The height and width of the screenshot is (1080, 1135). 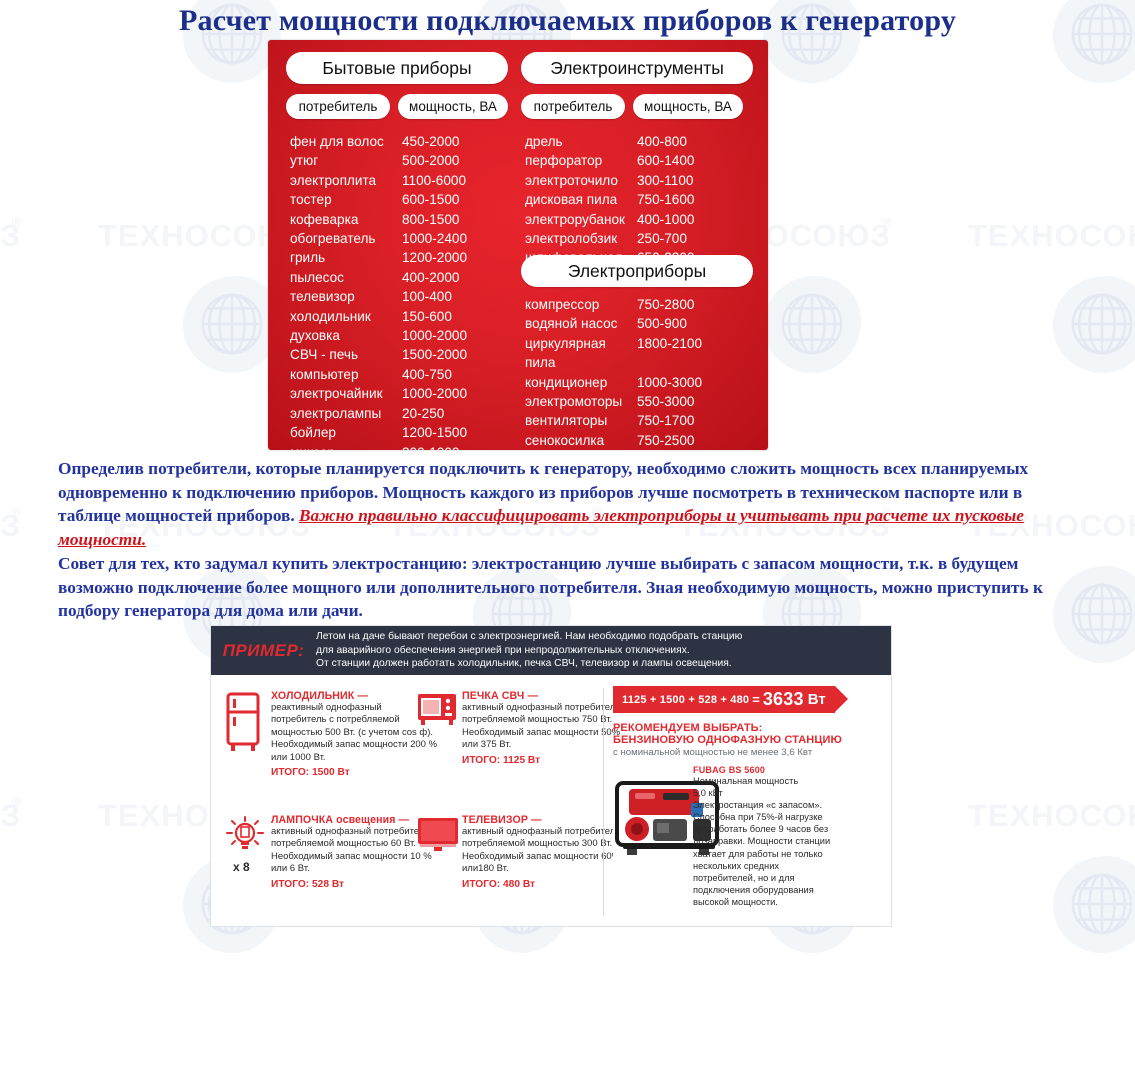 I want to click on table-row: пылесос 400-2000, so click(x=405, y=277).